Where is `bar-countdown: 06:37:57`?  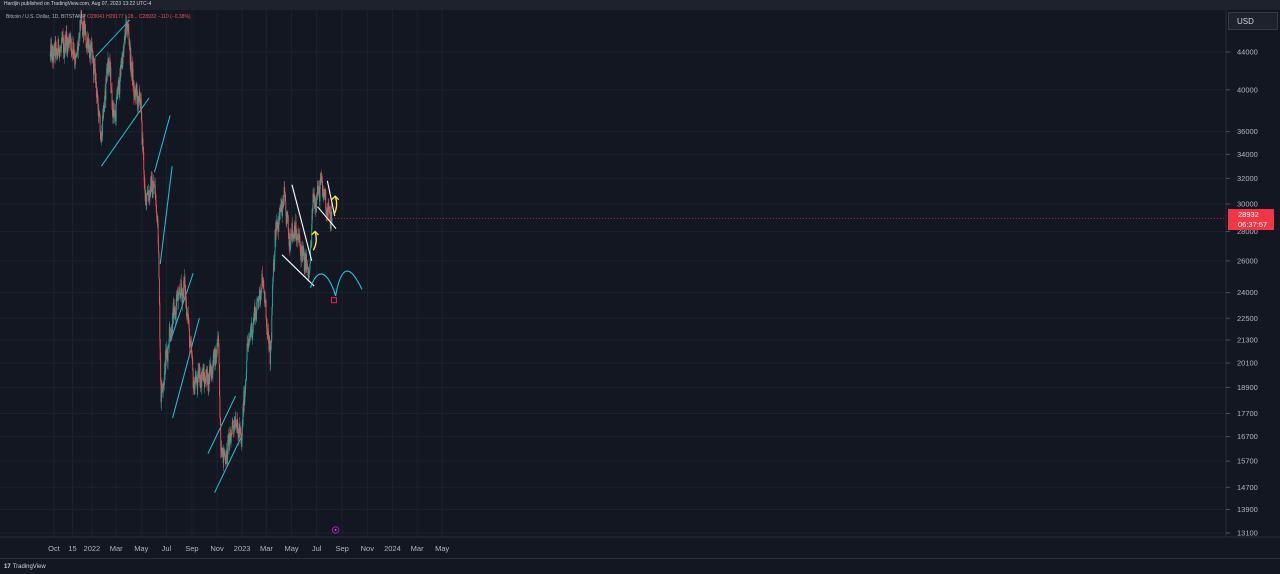 bar-countdown: 06:37:57 is located at coordinates (1253, 224).